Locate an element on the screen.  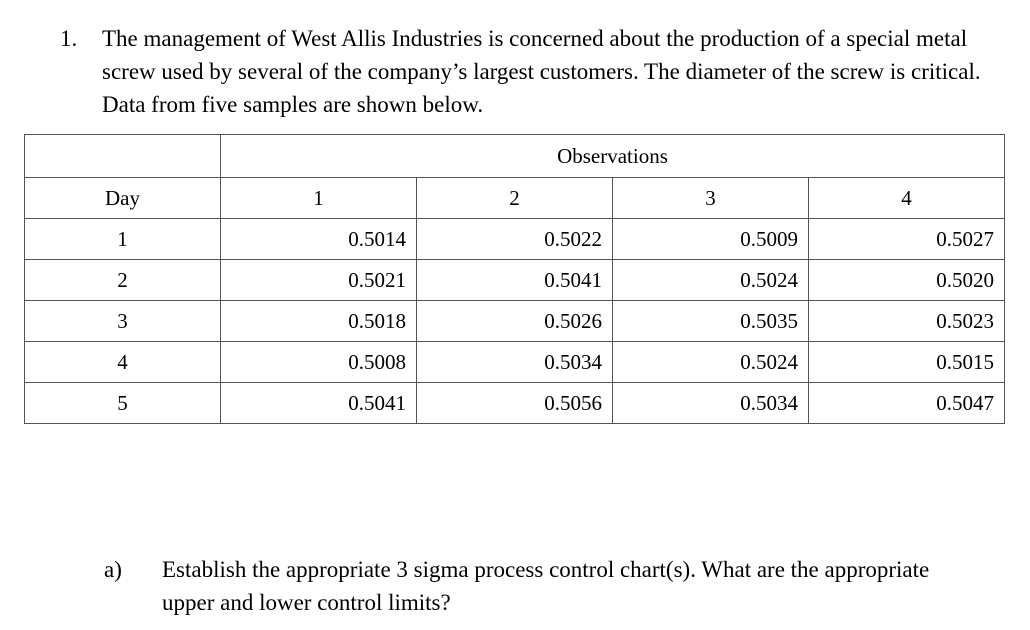
part-a-label: a) is located at coordinates (113, 569).